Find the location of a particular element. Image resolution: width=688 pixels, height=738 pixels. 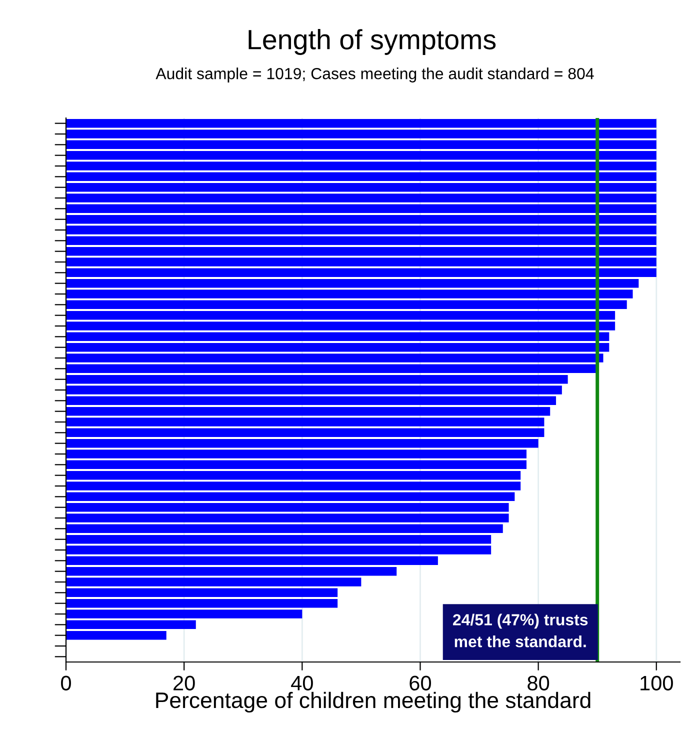

annotation: 24/51 (47%) trusts met the standard. is located at coordinates (520, 631).